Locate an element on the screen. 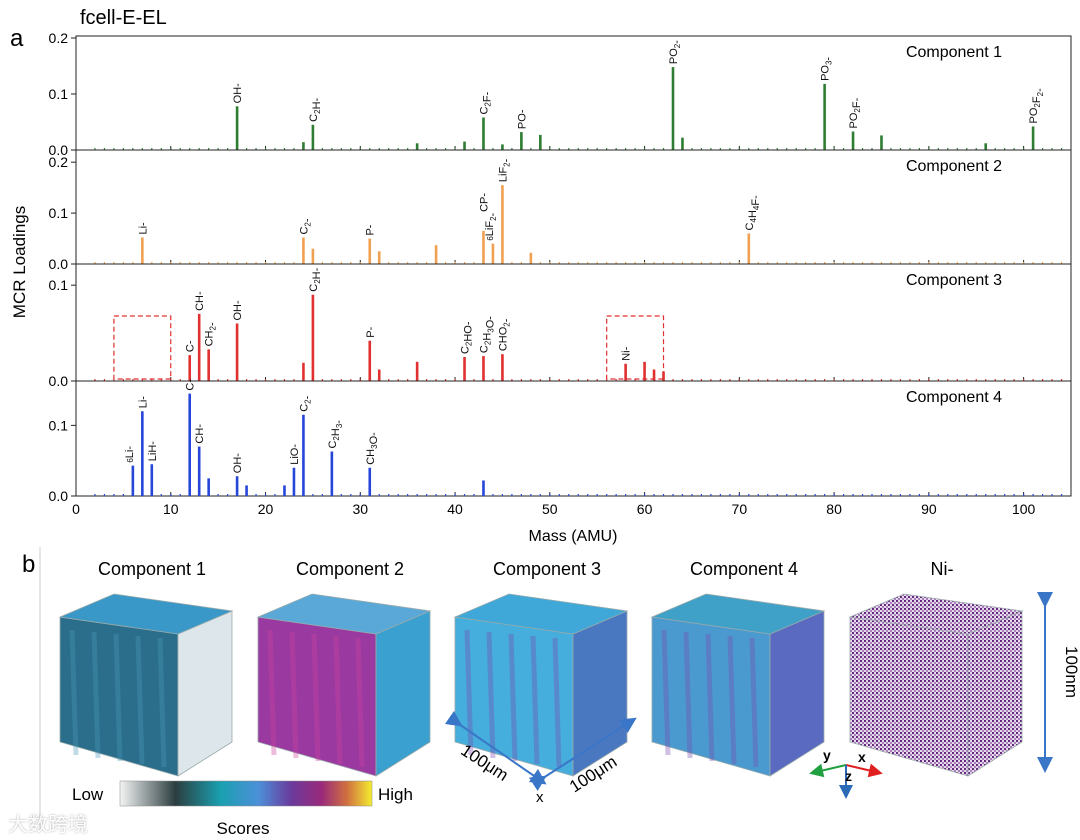 Image resolution: width=1080 pixels, height=840 pixels. peak-label: 6Li- is located at coordinates (130, 454).